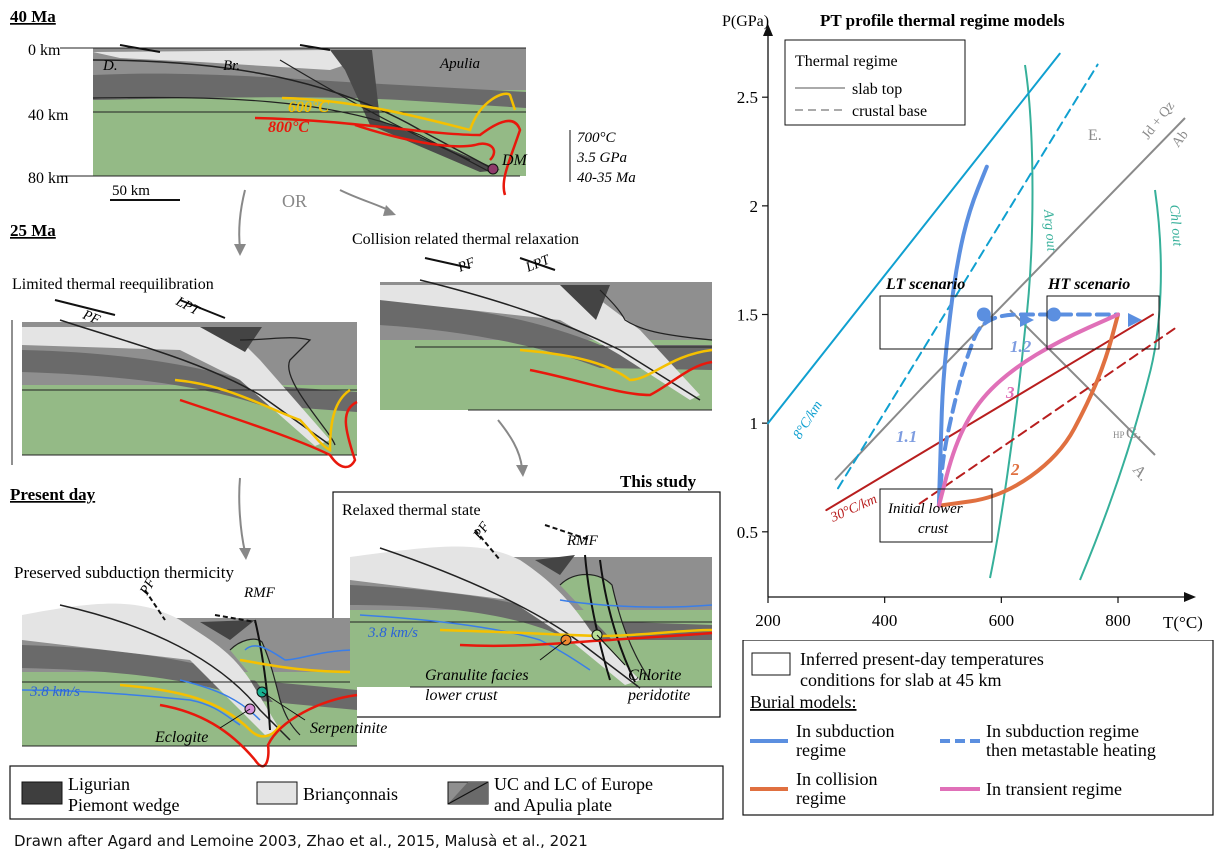  I want to click on section-40ma, so click(293, 122).